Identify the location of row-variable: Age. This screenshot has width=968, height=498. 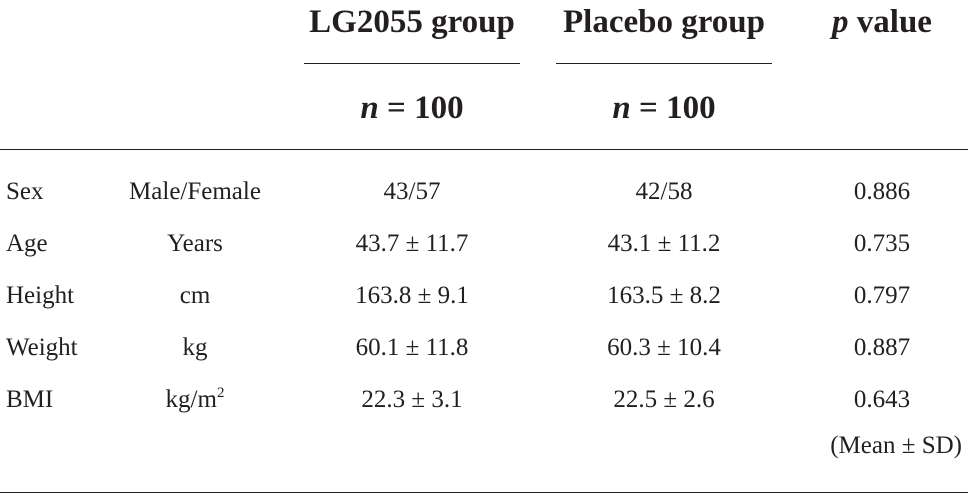
(27, 243).